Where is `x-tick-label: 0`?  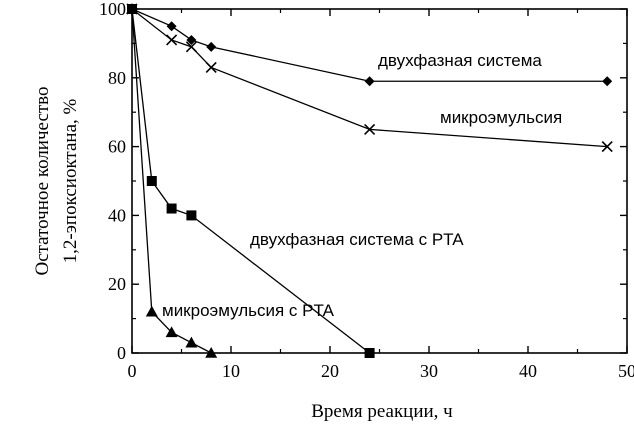
x-tick-label: 0 is located at coordinates (132, 371).